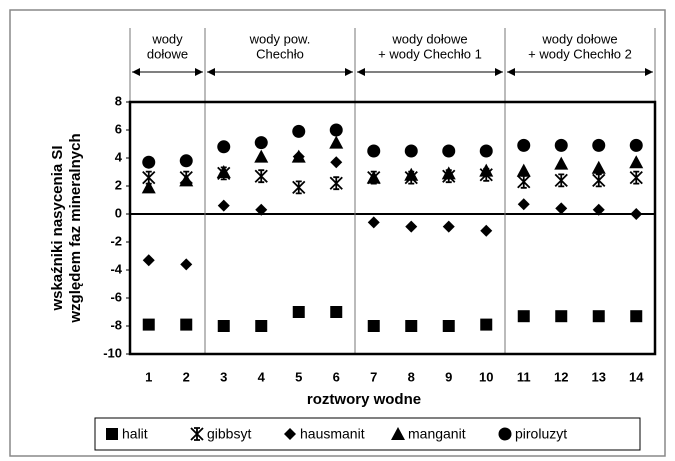 Image resolution: width=675 pixels, height=461 pixels. I want to click on y-tick-label: -4, so click(116, 268).